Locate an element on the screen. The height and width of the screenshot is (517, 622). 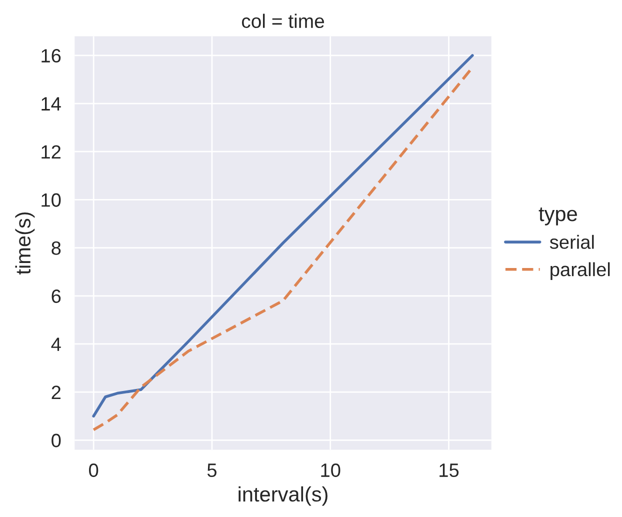
x-axis-title: interval(s) is located at coordinates (283, 496).